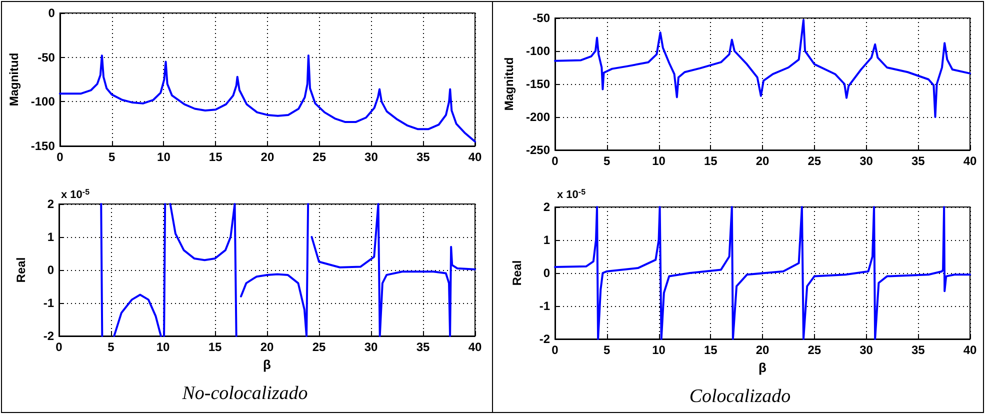  I want to click on text: No-colocalizado, so click(244, 393).